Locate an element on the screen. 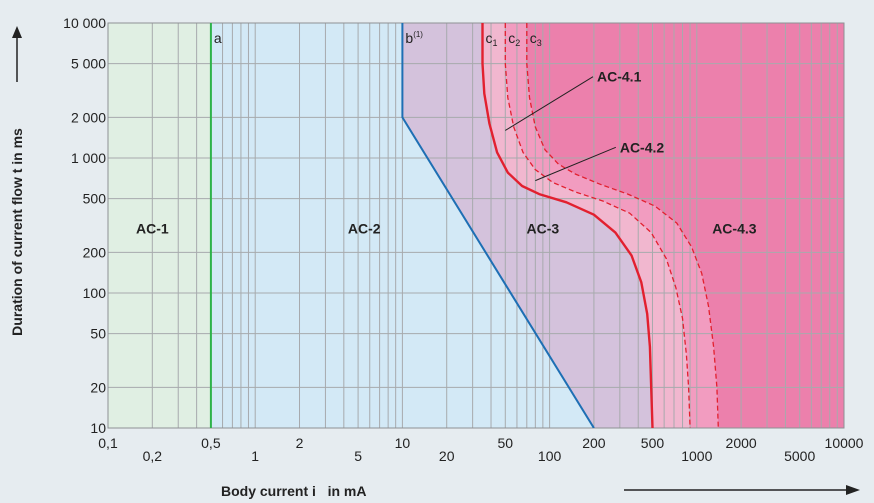 The height and width of the screenshot is (503, 874). x-direction-arrow is located at coordinates (742, 490).